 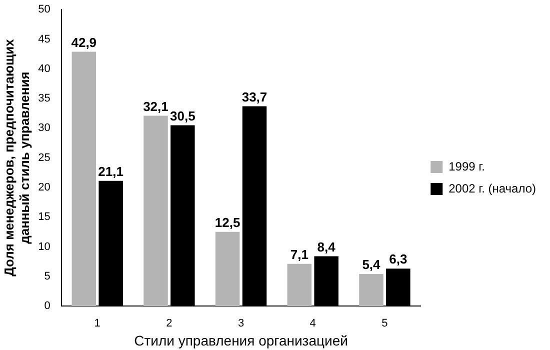 What do you see at coordinates (44, 217) in the screenshot?
I see `y-tick-label: 15` at bounding box center [44, 217].